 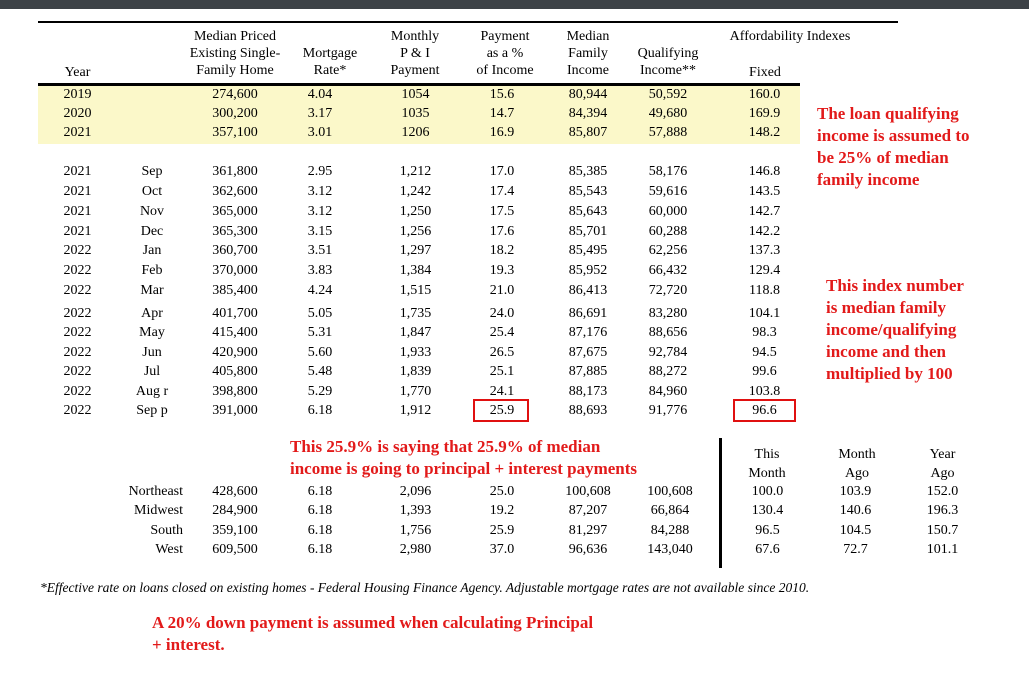 I want to click on cell-month_ago: 103.9, so click(x=855, y=491).